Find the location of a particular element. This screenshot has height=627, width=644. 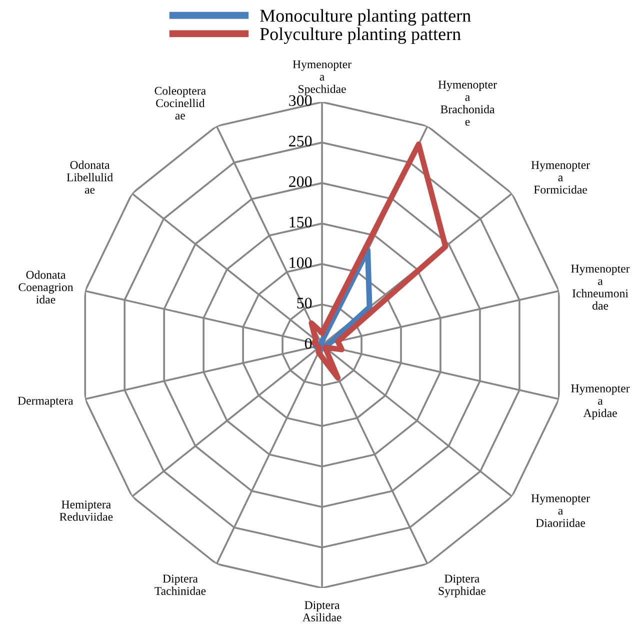

y-tick-label: 200 is located at coordinates (300, 182).